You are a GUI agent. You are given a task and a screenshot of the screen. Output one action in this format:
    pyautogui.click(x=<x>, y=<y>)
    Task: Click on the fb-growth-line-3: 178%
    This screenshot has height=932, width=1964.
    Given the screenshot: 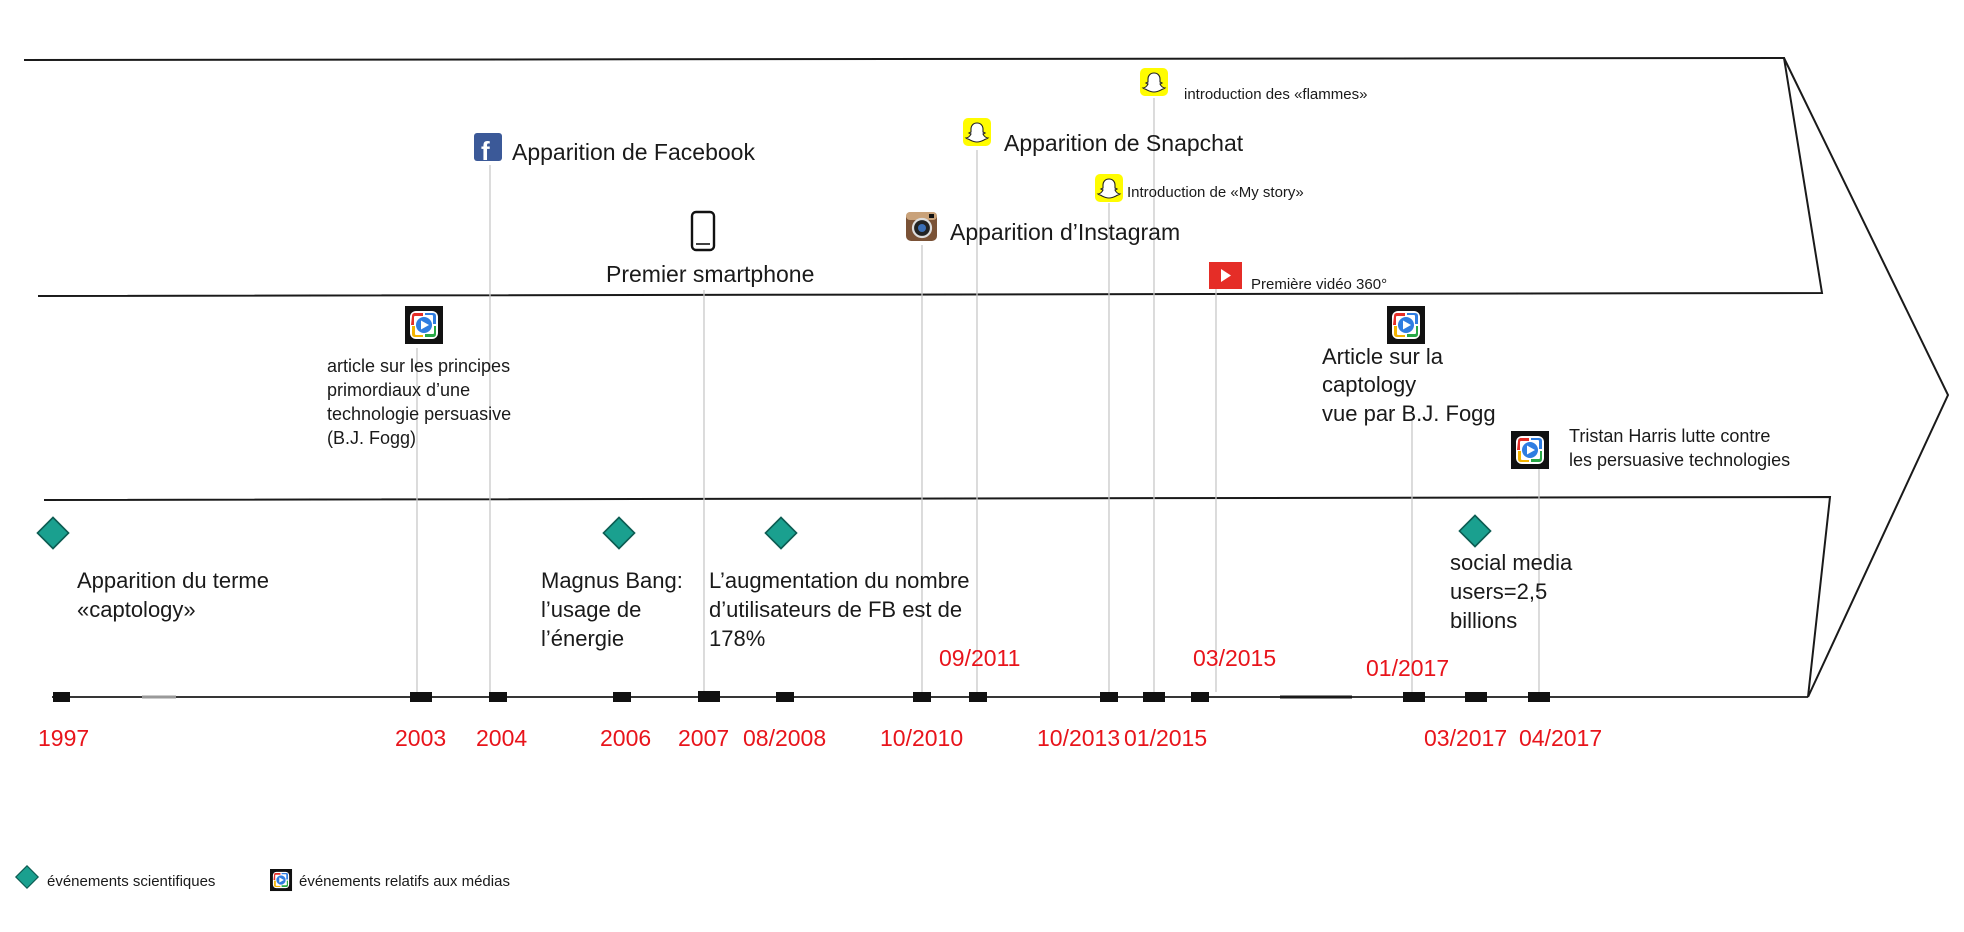 What is the action you would take?
    pyautogui.click(x=737, y=638)
    